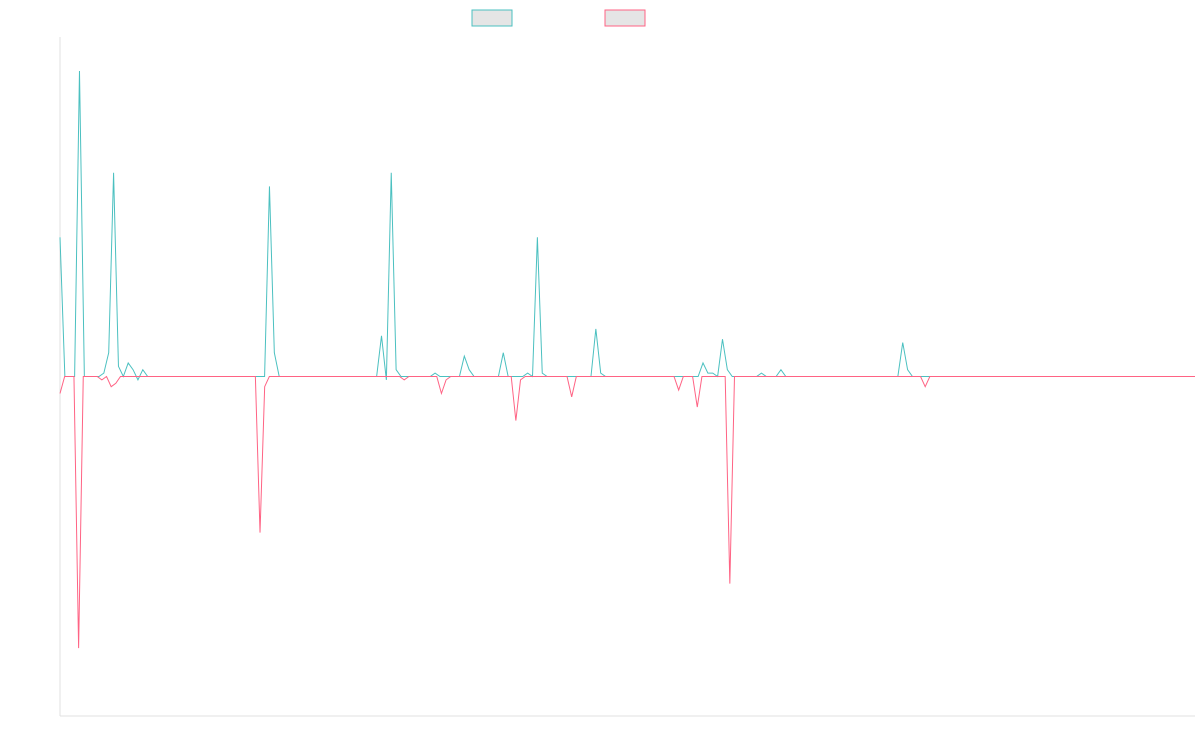 The image size is (1200, 750). What do you see at coordinates (558, 18) in the screenshot?
I see `legend` at bounding box center [558, 18].